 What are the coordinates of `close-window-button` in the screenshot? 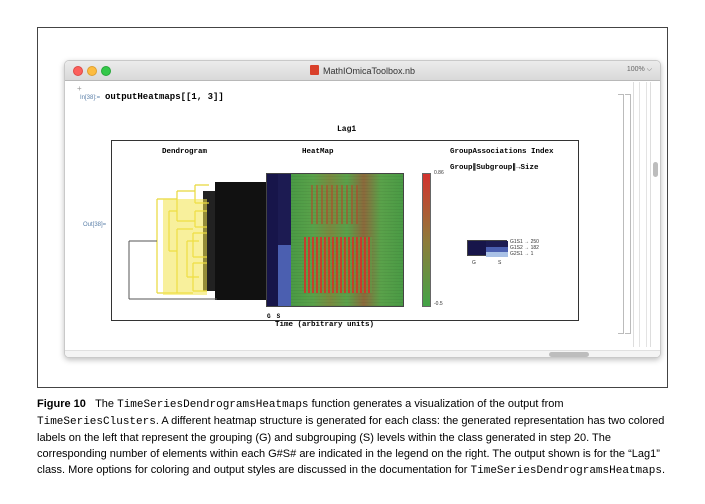 It's located at (78, 71).